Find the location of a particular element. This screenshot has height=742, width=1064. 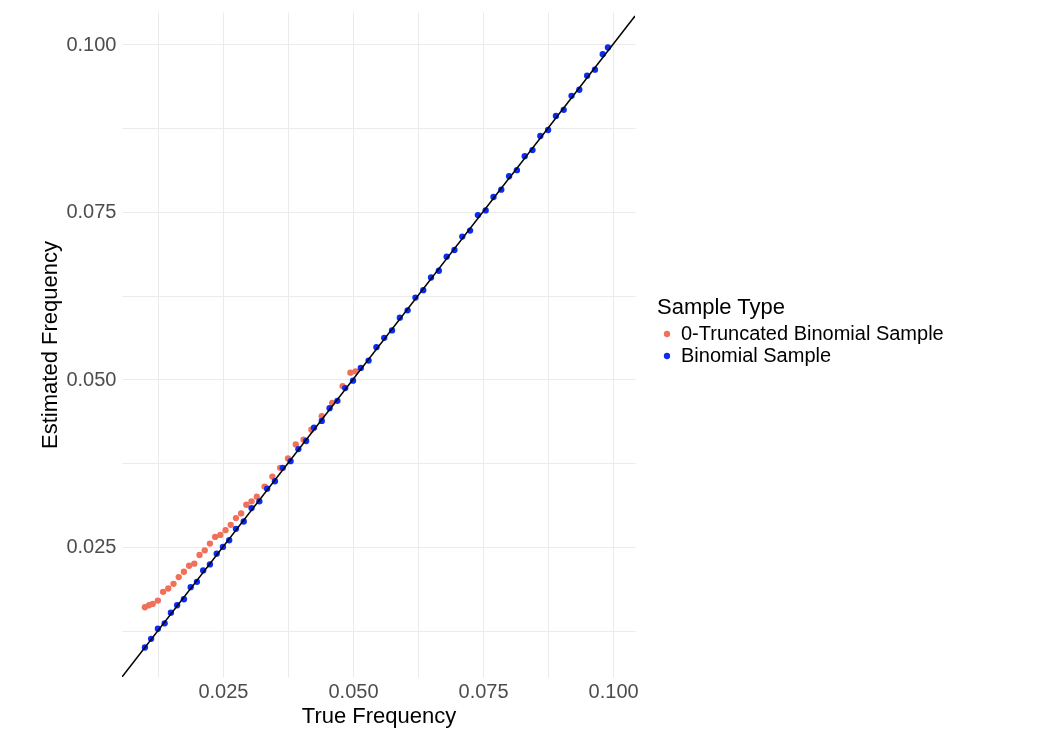

y-tick-label: 0.100 is located at coordinates (91, 43).